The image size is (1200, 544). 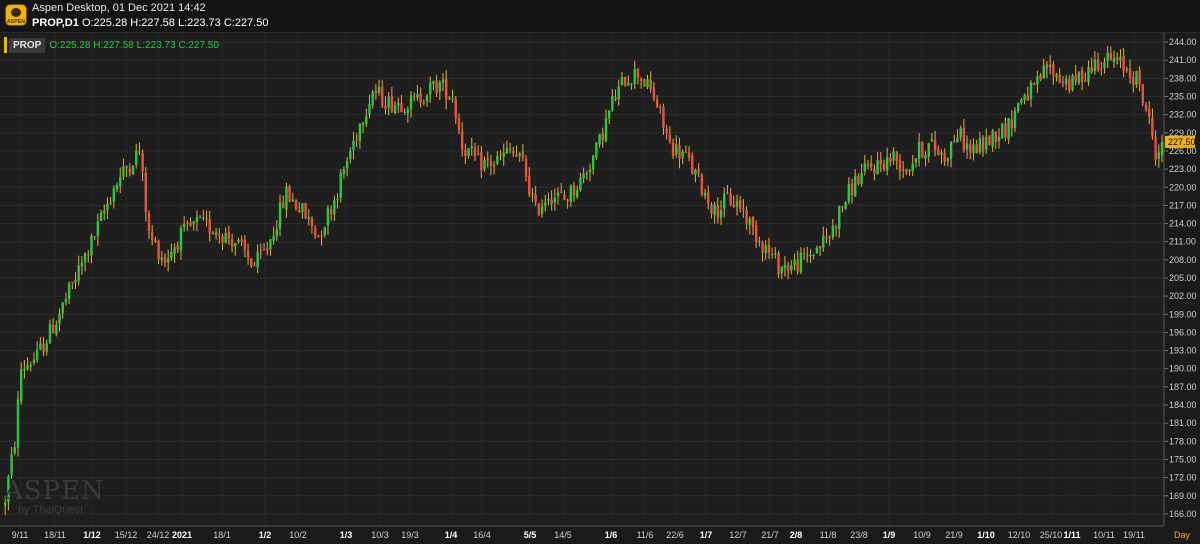 What do you see at coordinates (1071, 535) in the screenshot?
I see `x-tick-label: 1/11` at bounding box center [1071, 535].